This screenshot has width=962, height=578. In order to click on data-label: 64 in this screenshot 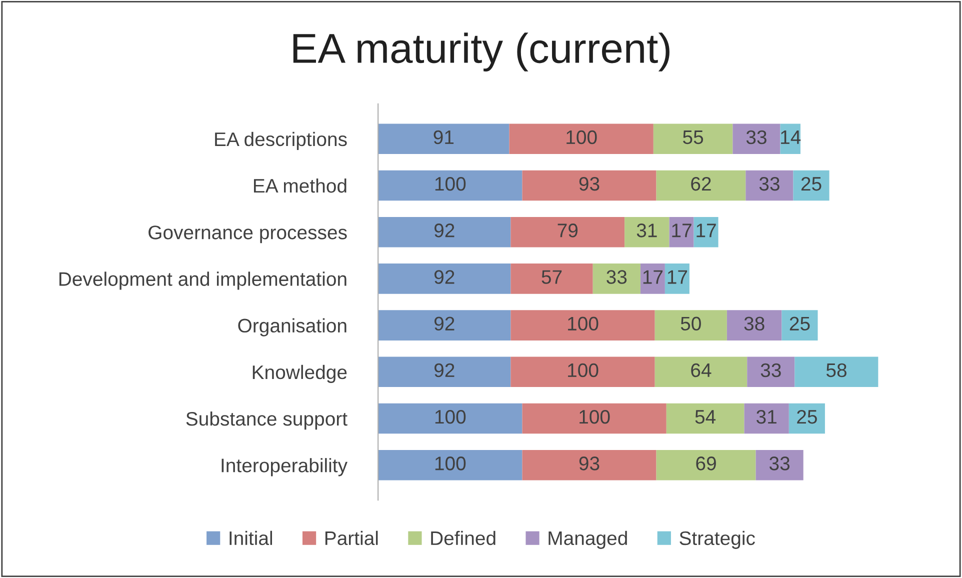, I will do `click(701, 370)`.